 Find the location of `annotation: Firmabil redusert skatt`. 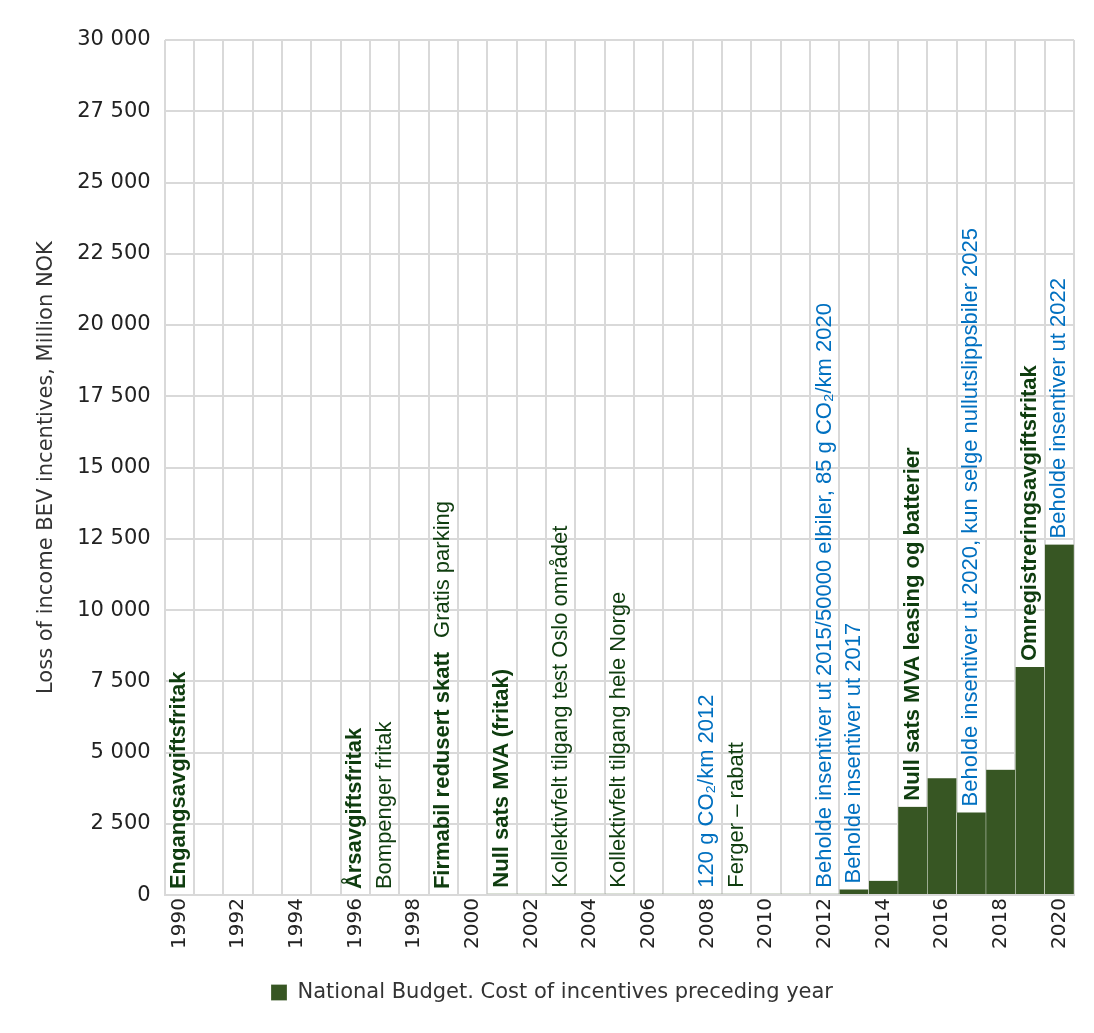

annotation: Firmabil redusert skatt is located at coordinates (442, 770).